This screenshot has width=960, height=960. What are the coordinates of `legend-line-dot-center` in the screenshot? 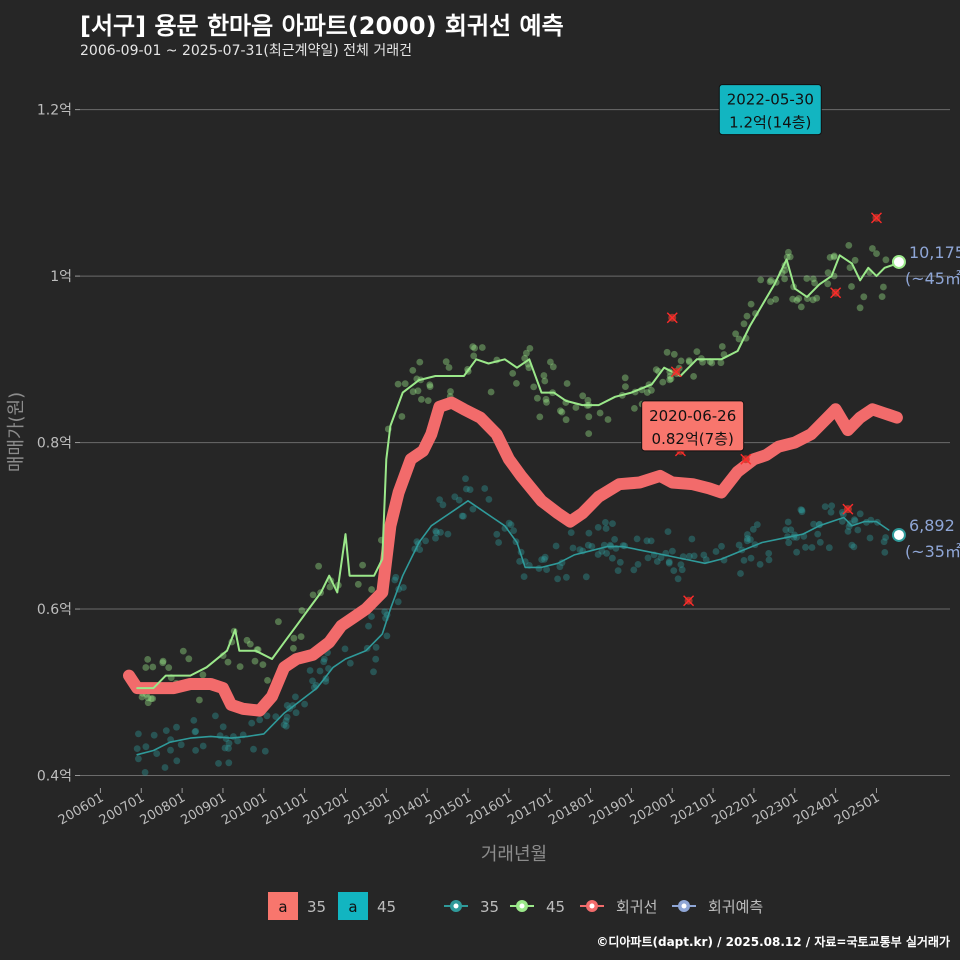 It's located at (592, 906).